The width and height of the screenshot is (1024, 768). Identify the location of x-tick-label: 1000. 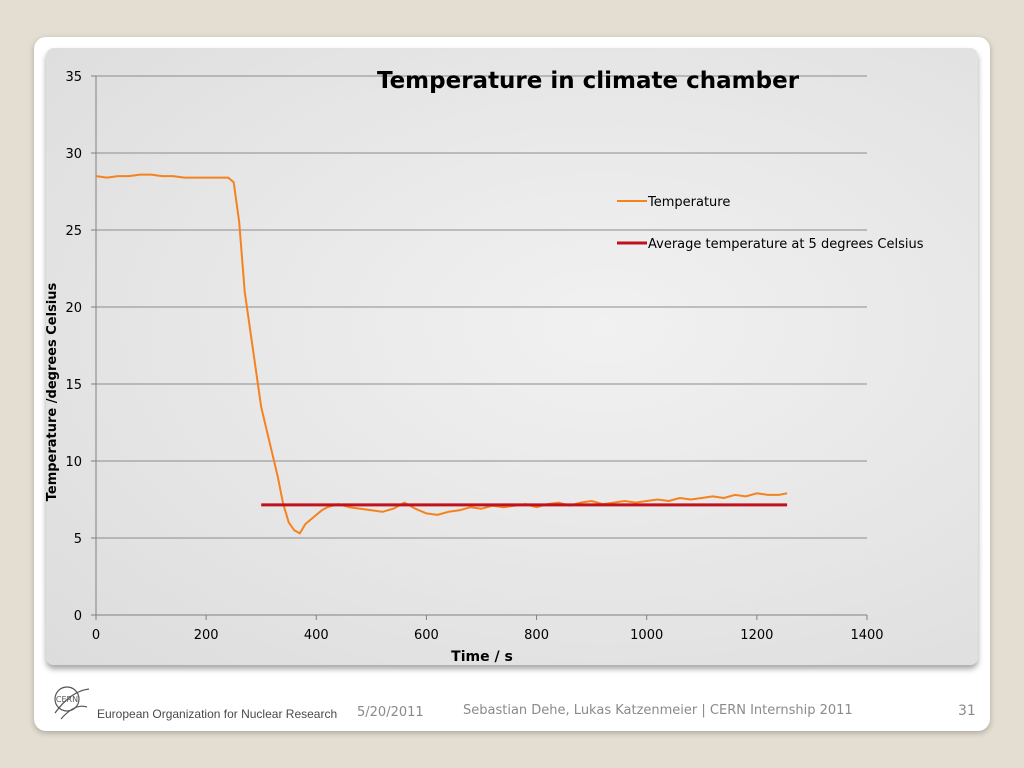
(646, 635).